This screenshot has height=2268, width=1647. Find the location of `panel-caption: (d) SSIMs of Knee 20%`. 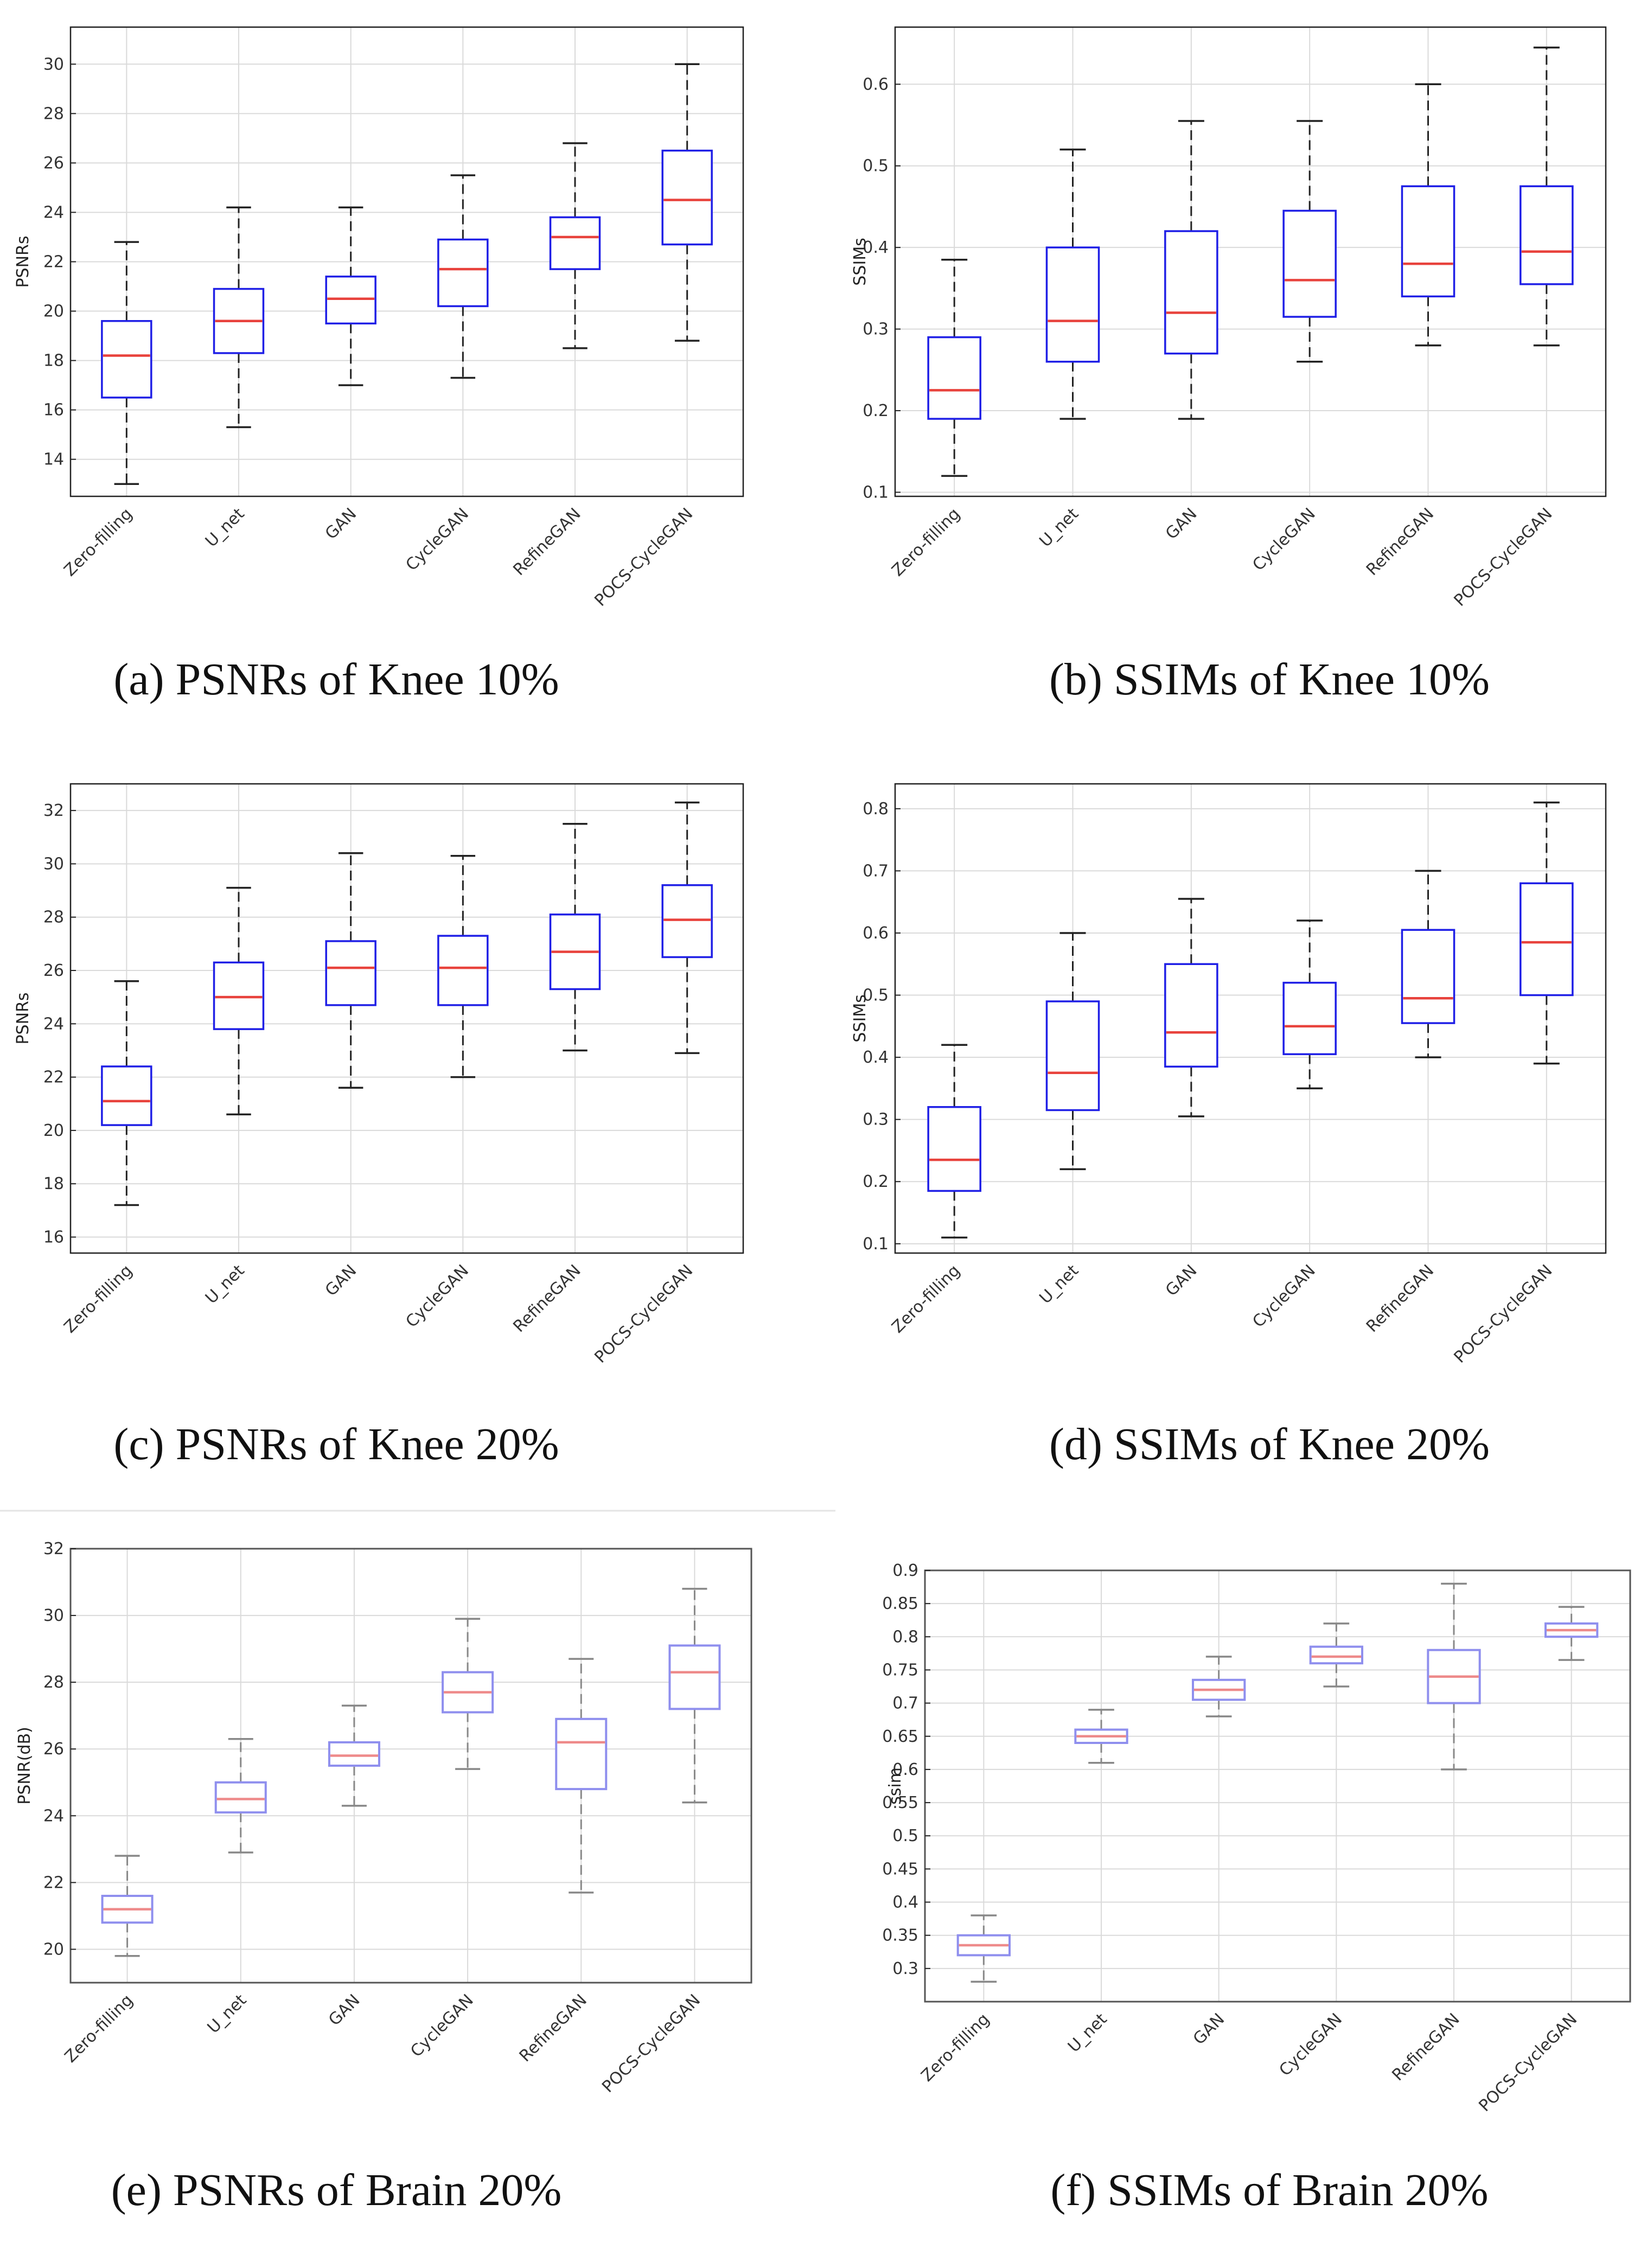

panel-caption: (d) SSIMs of Knee 20% is located at coordinates (1269, 1444).